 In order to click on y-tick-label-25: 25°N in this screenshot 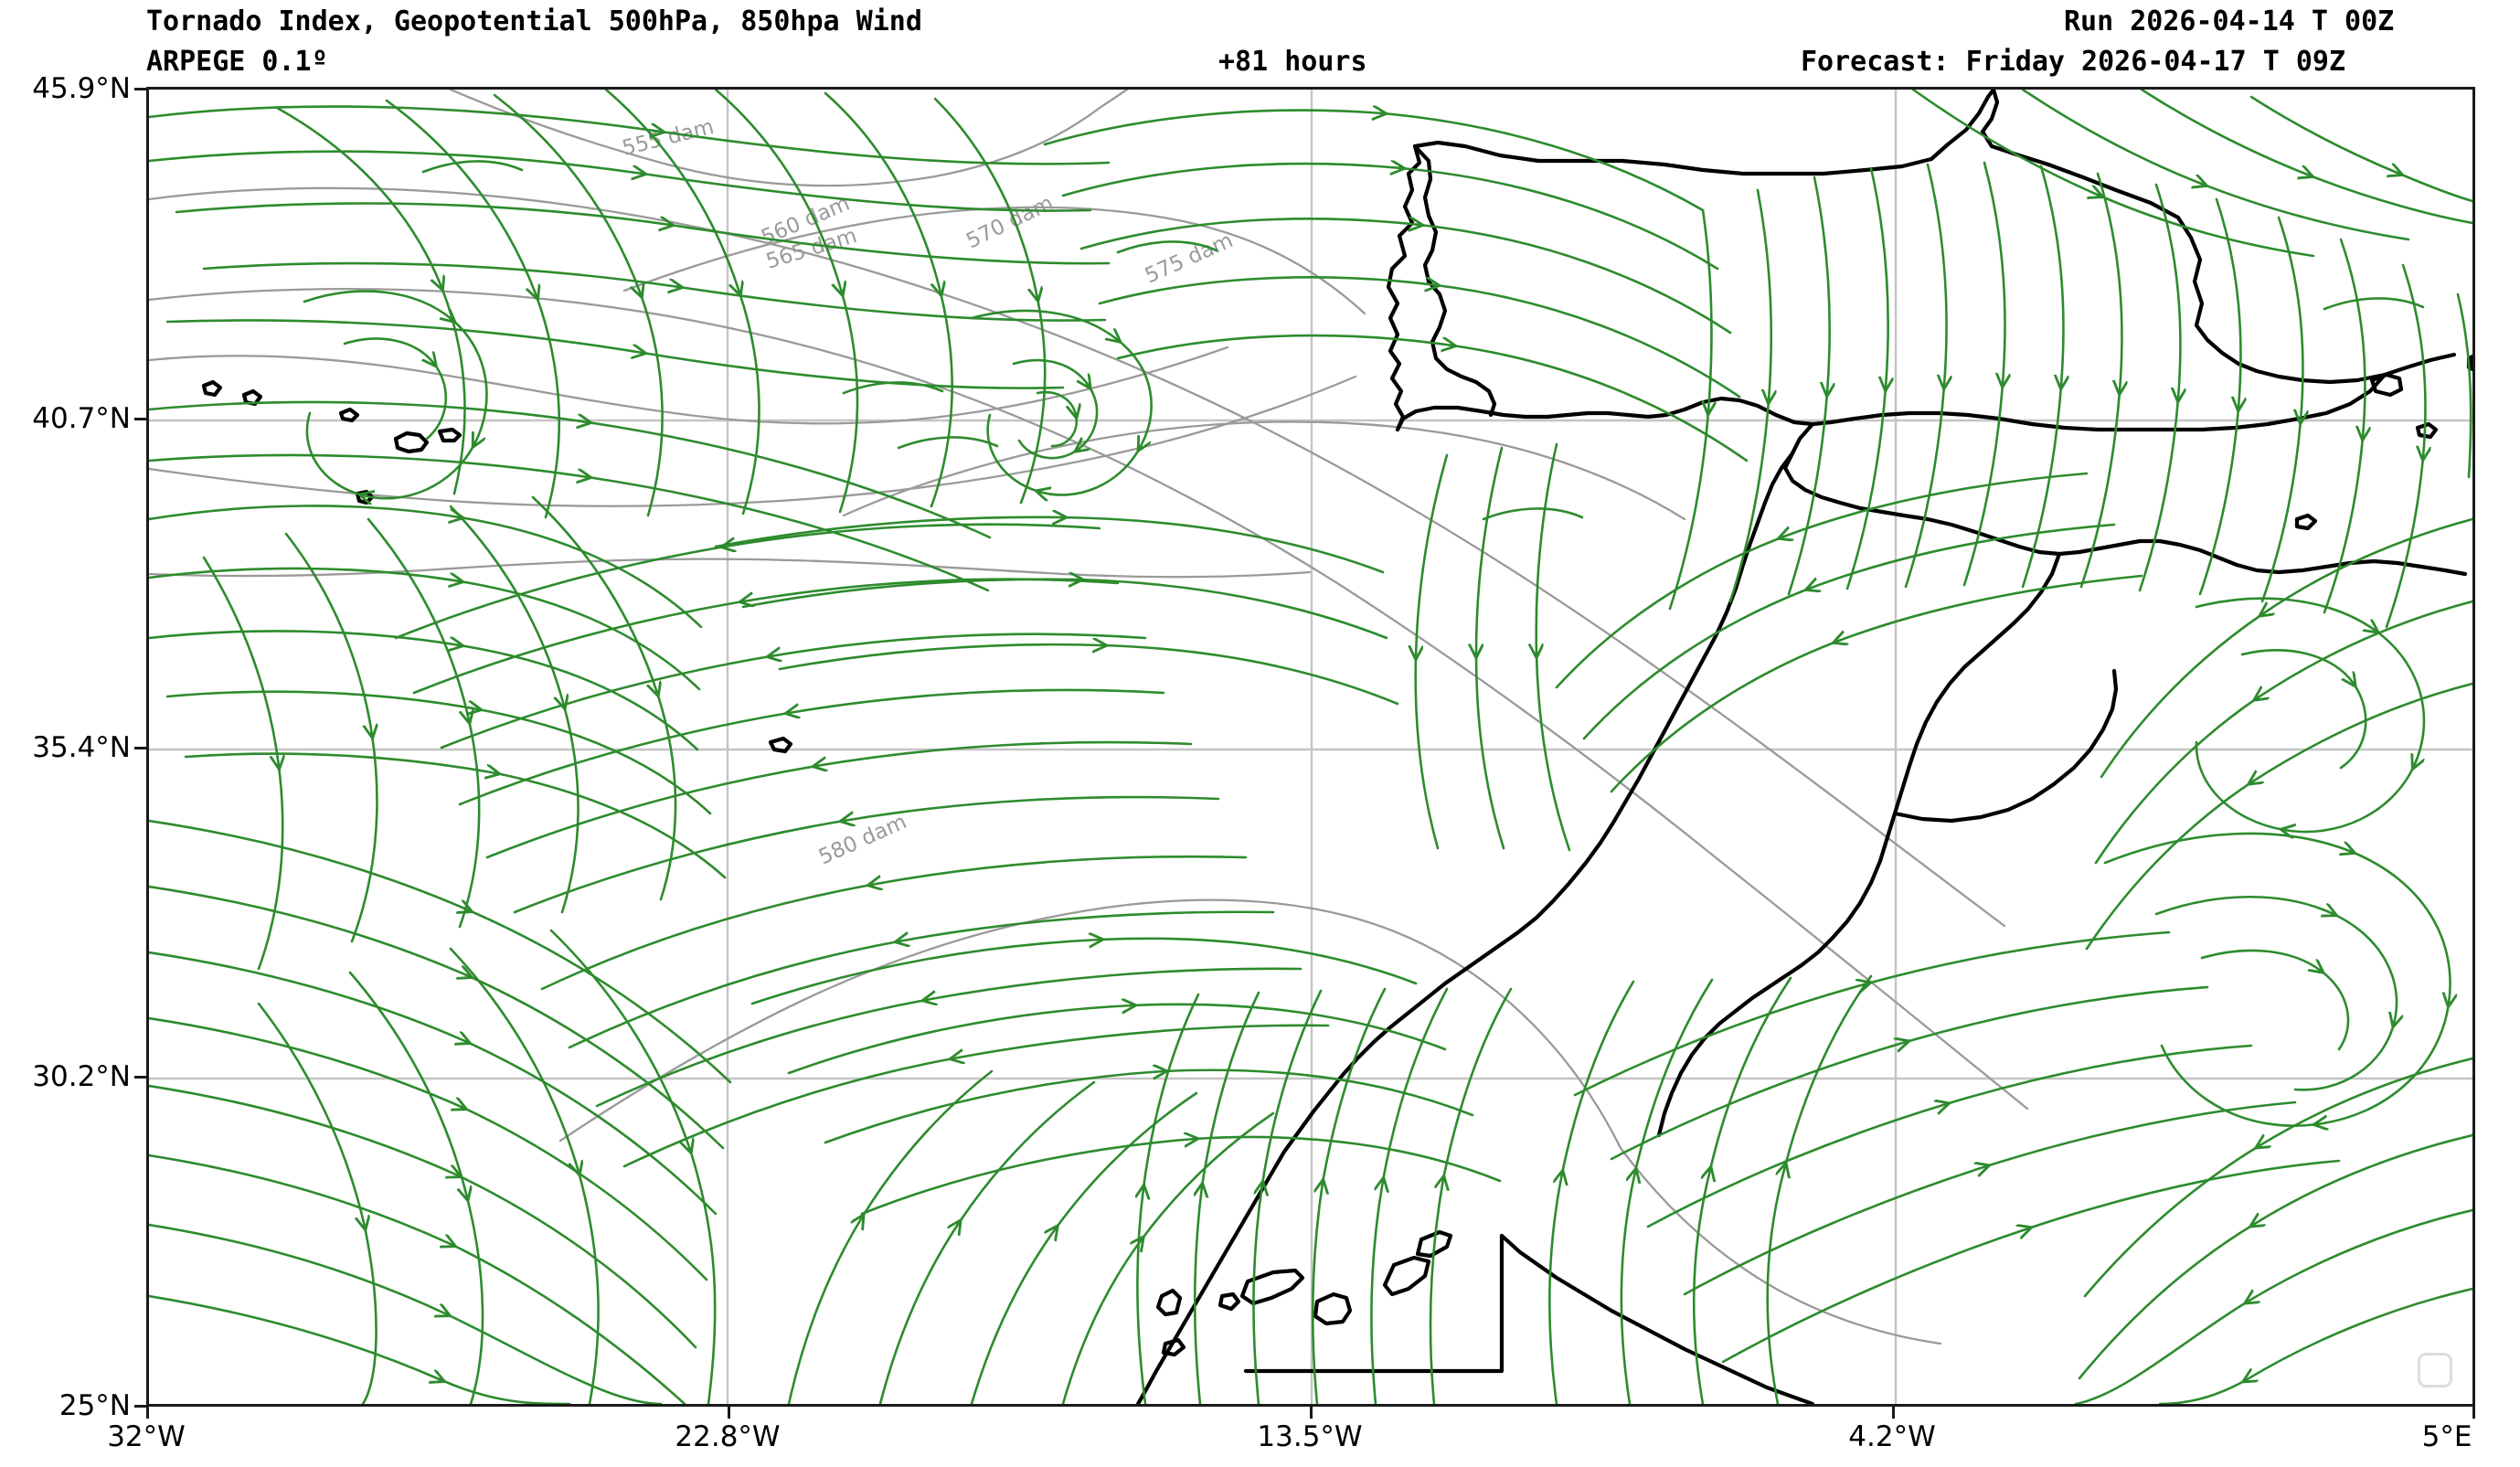, I will do `click(95, 1405)`.